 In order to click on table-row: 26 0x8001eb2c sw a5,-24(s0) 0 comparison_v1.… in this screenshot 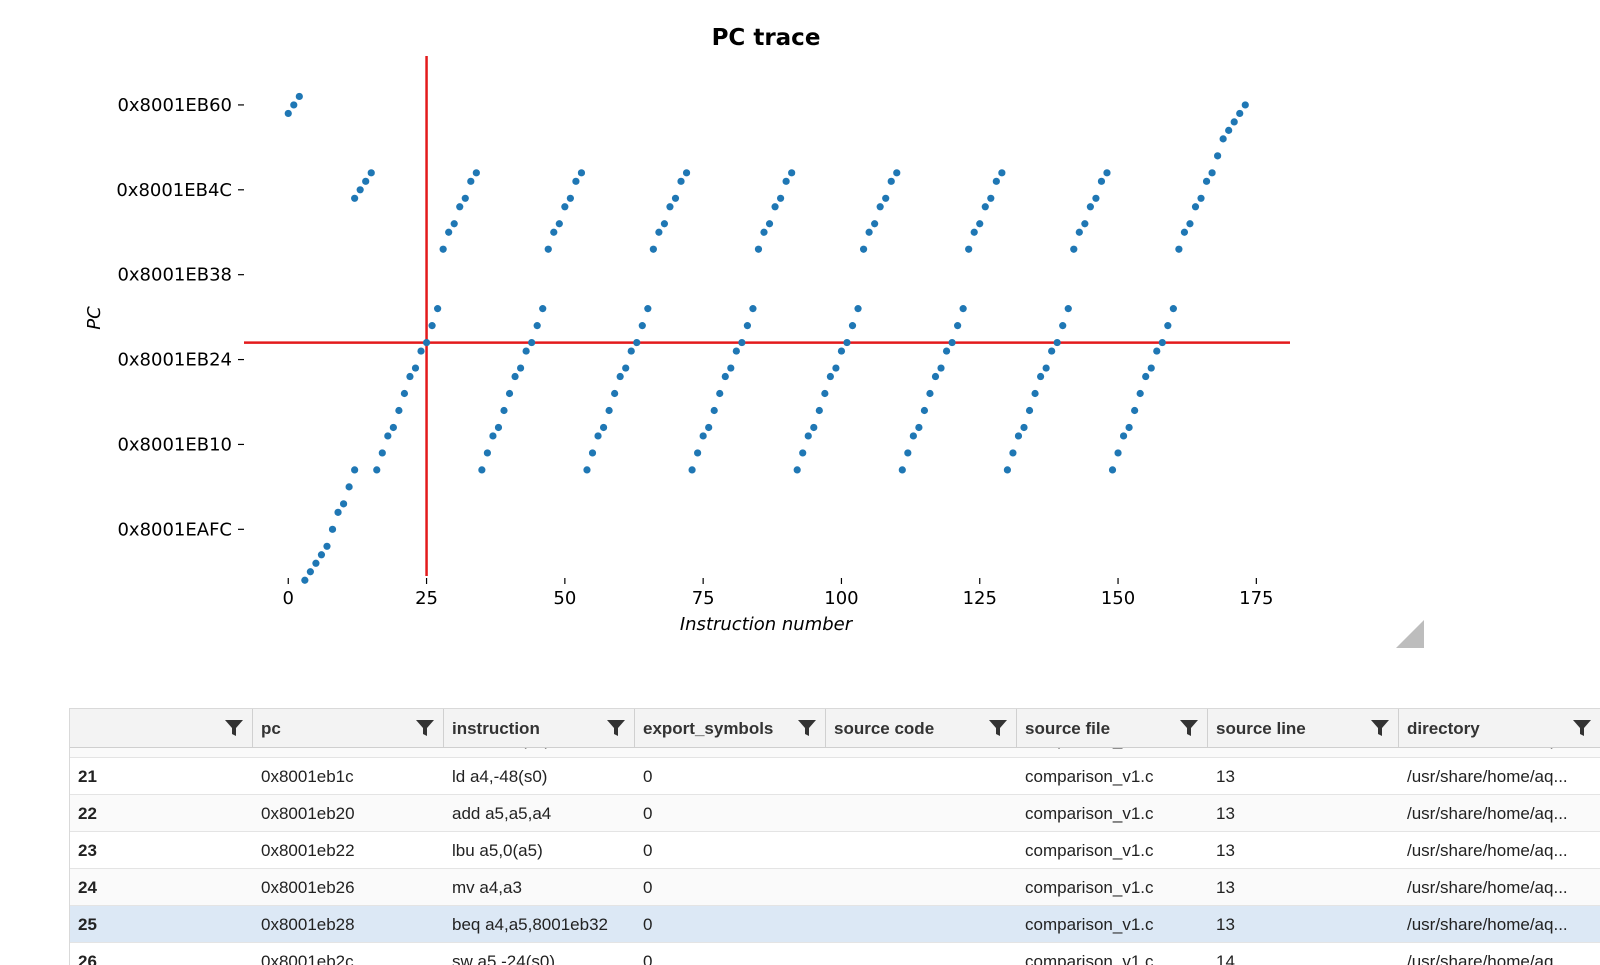, I will do `click(835, 954)`.